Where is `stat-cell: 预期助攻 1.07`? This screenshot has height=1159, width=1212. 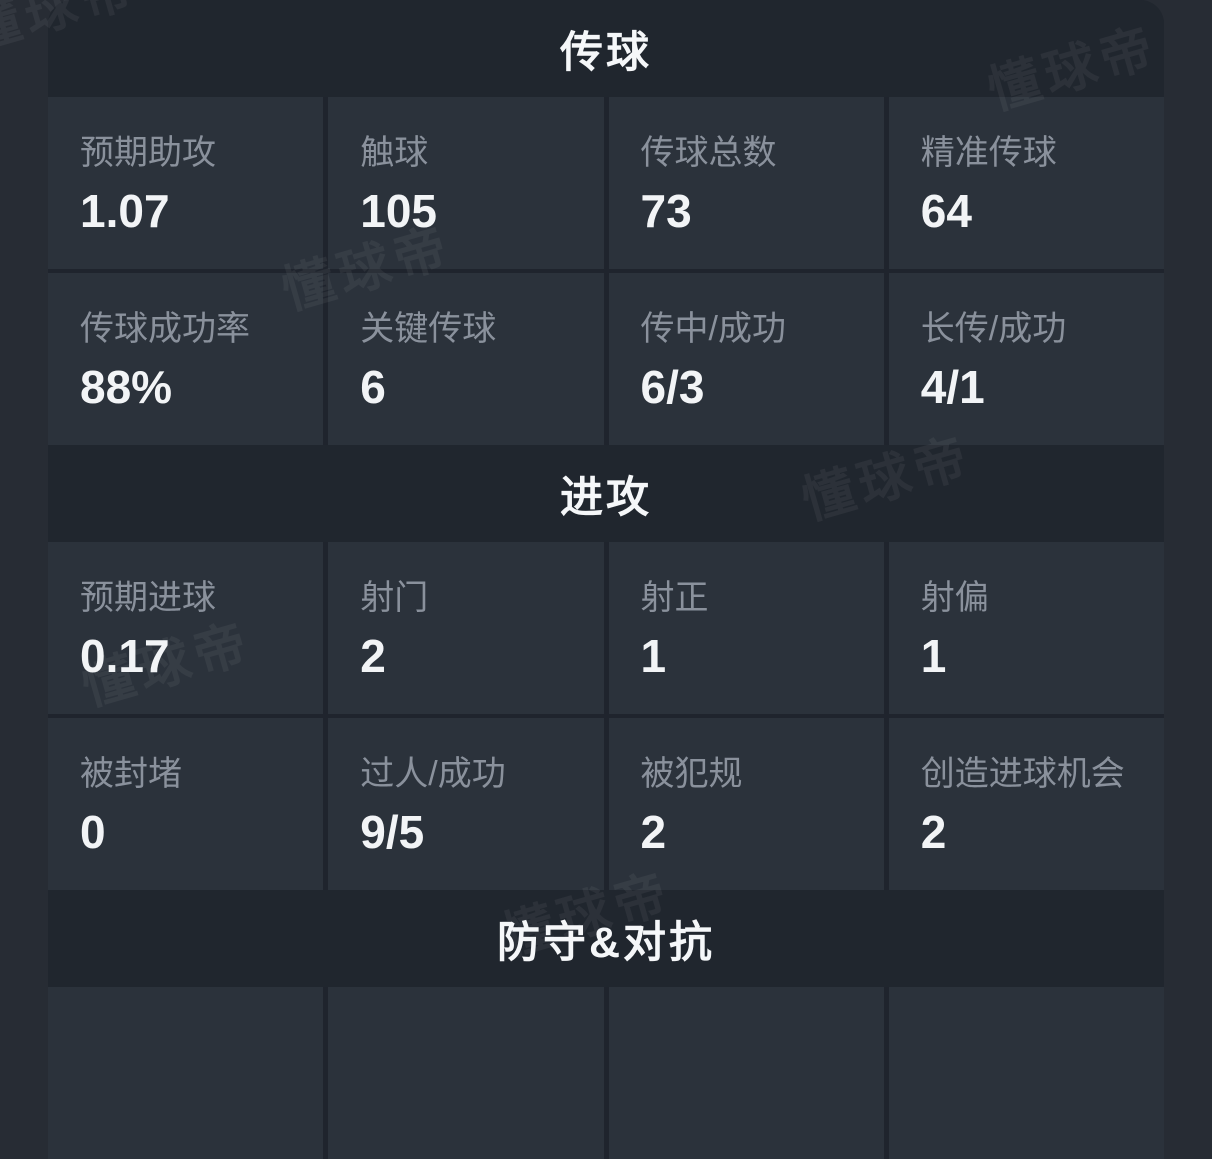
stat-cell: 预期助攻 1.07 is located at coordinates (186, 183).